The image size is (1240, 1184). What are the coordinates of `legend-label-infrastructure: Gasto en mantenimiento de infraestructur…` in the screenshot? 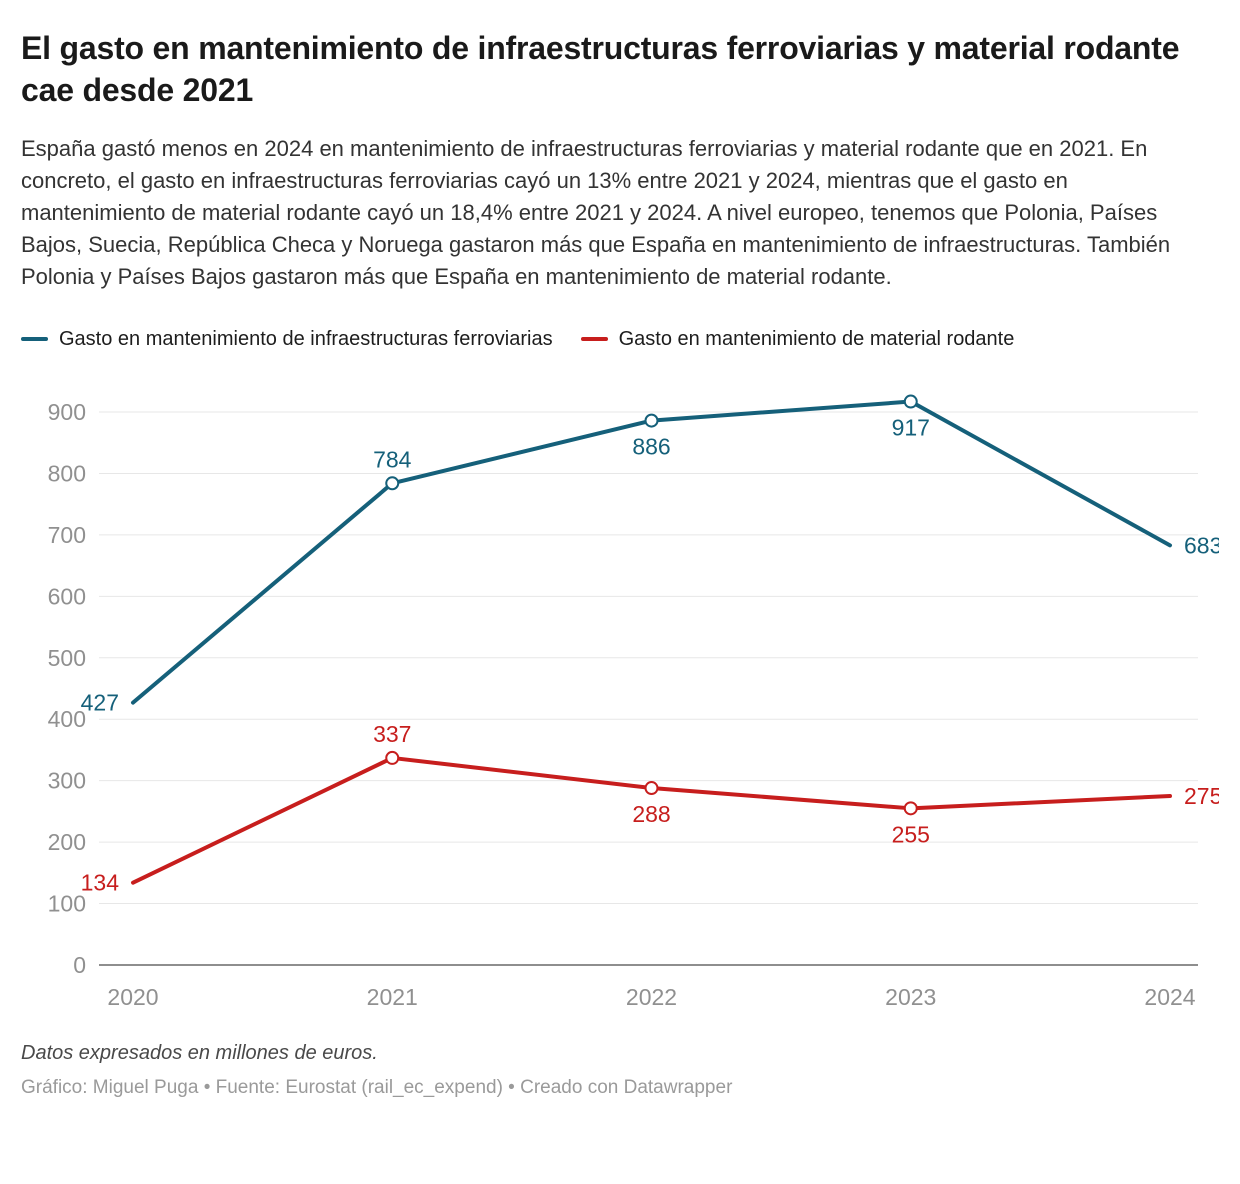 It's located at (306, 338).